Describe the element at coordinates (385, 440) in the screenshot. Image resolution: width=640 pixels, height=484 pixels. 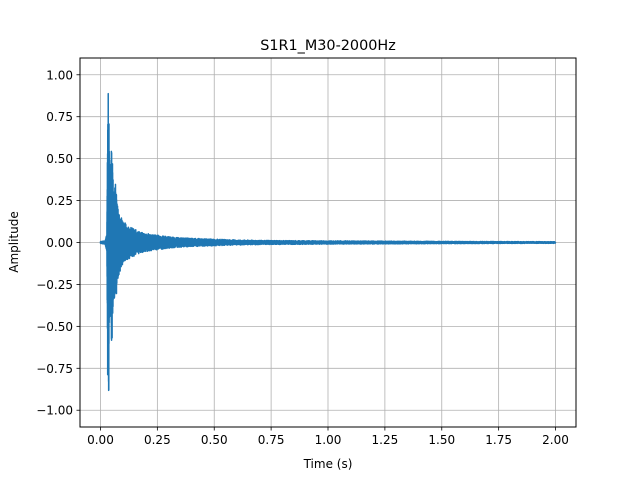
I see `x-tick-label: 1.25` at that location.